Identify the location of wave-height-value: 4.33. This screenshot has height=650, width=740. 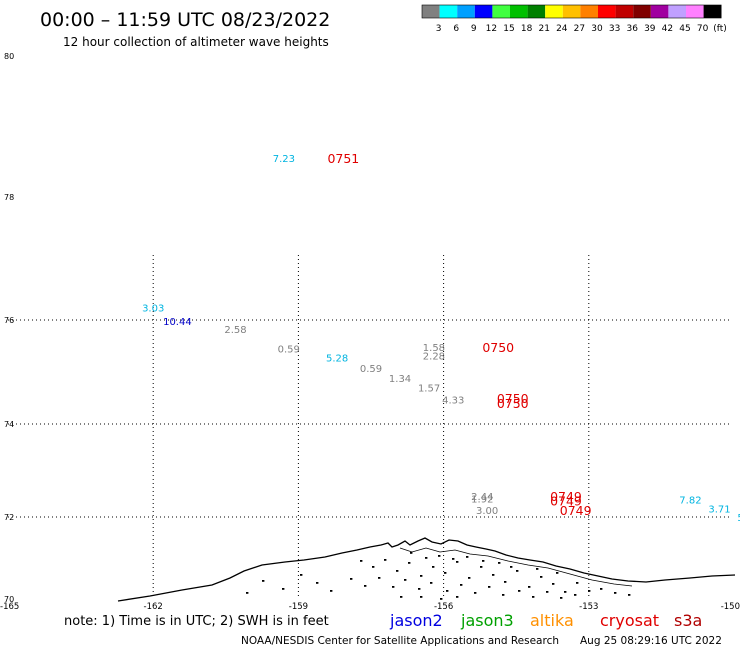
(453, 401).